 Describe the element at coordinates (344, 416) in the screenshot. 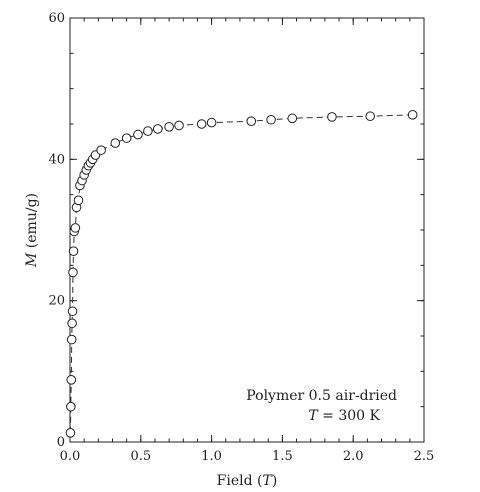

I see `annotation-line-2: T = 300 K` at that location.